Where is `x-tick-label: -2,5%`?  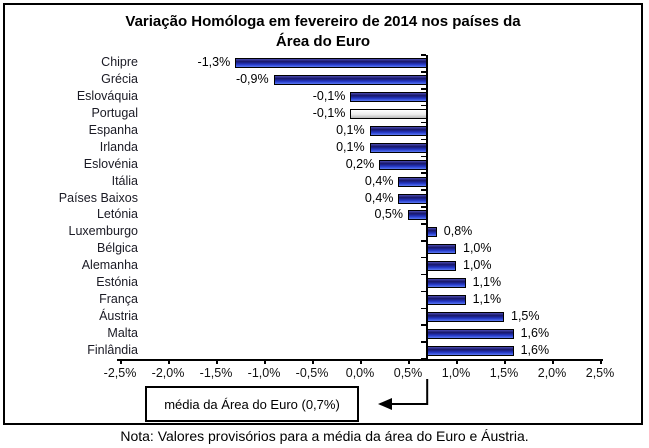 x-tick-label: -2,5% is located at coordinates (120, 373).